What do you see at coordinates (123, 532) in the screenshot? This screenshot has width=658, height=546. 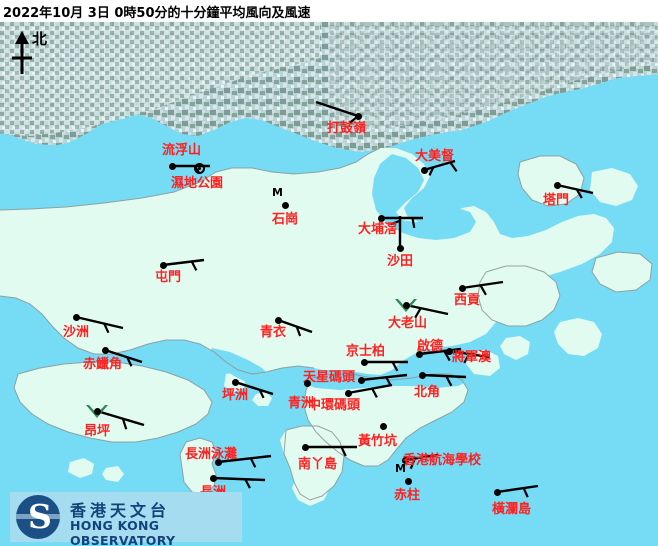 I see `logo-english-text: HONG KONG OBSERVATORY` at bounding box center [123, 532].